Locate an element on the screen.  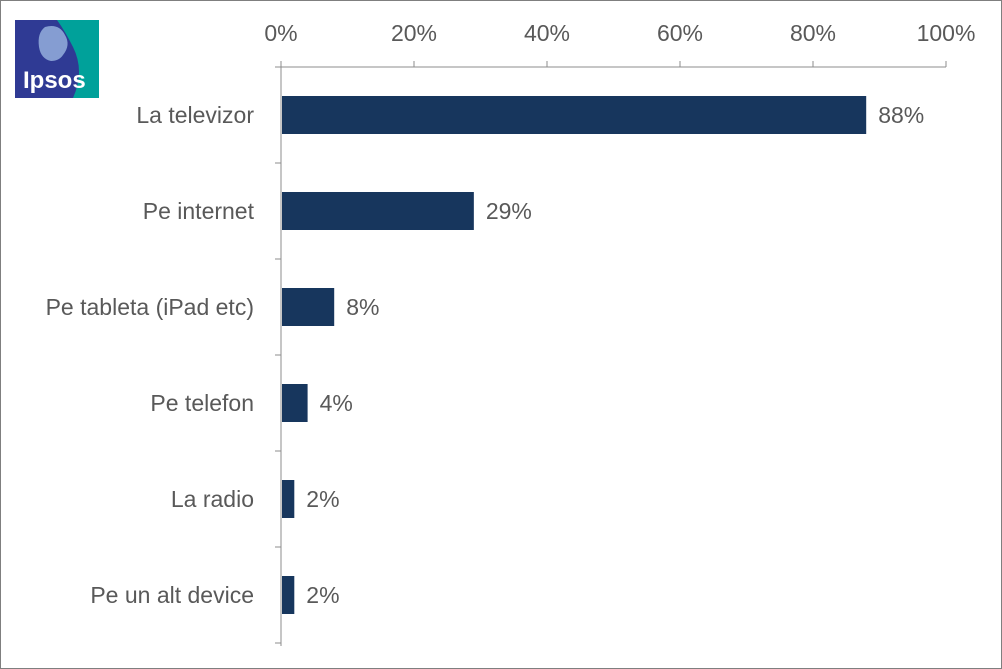
data-label: 88% is located at coordinates (901, 115).